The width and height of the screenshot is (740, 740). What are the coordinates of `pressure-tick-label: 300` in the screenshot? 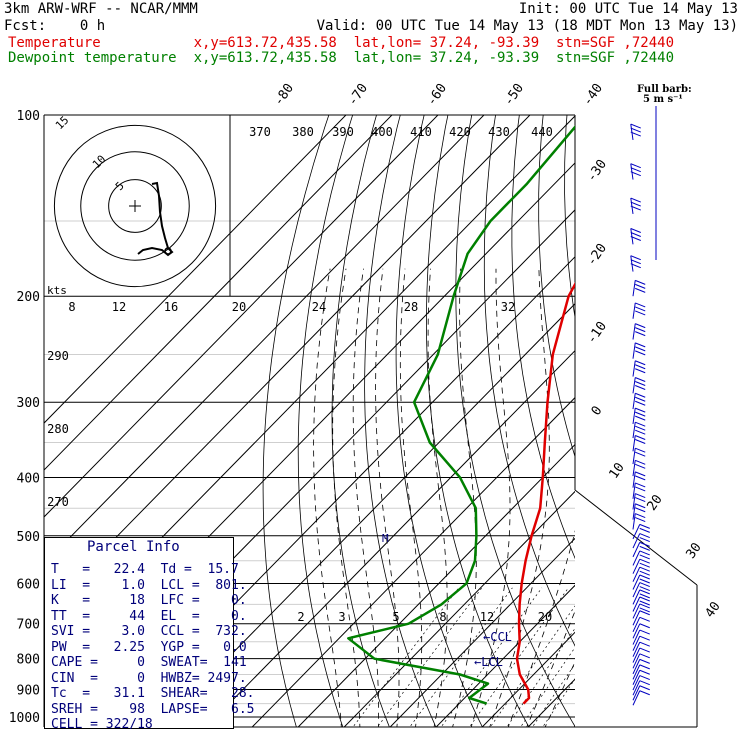 It's located at (28, 403).